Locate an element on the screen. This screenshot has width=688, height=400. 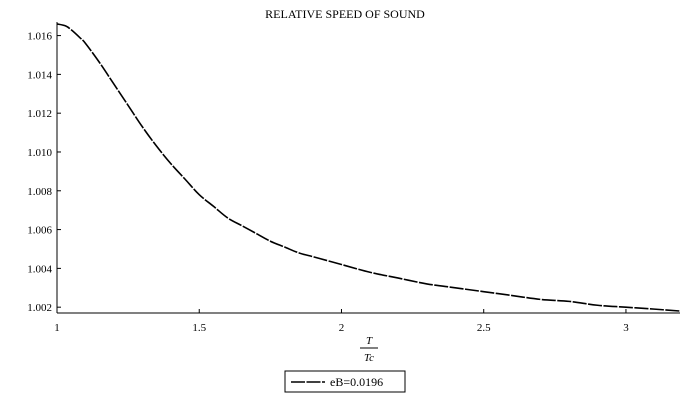
x-axis-label-denominator: Tc is located at coordinates (369, 358).